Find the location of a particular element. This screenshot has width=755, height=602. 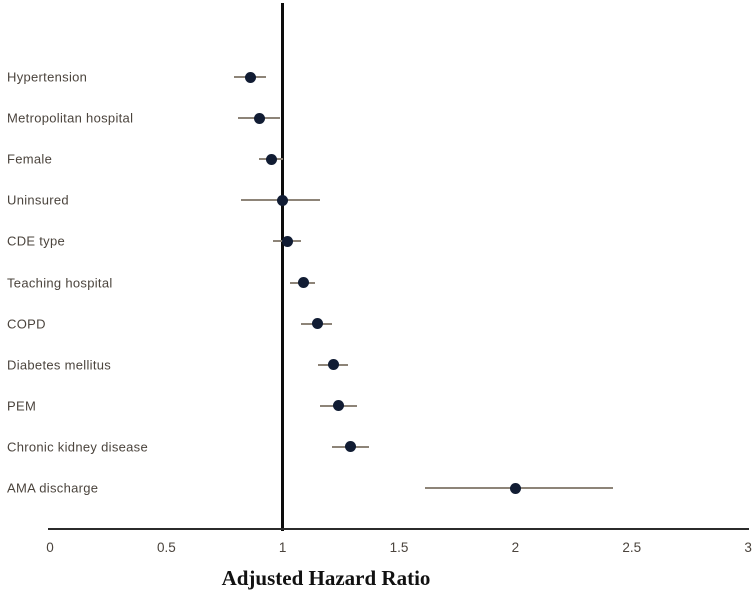

category-label: AMA discharge is located at coordinates (53, 488).